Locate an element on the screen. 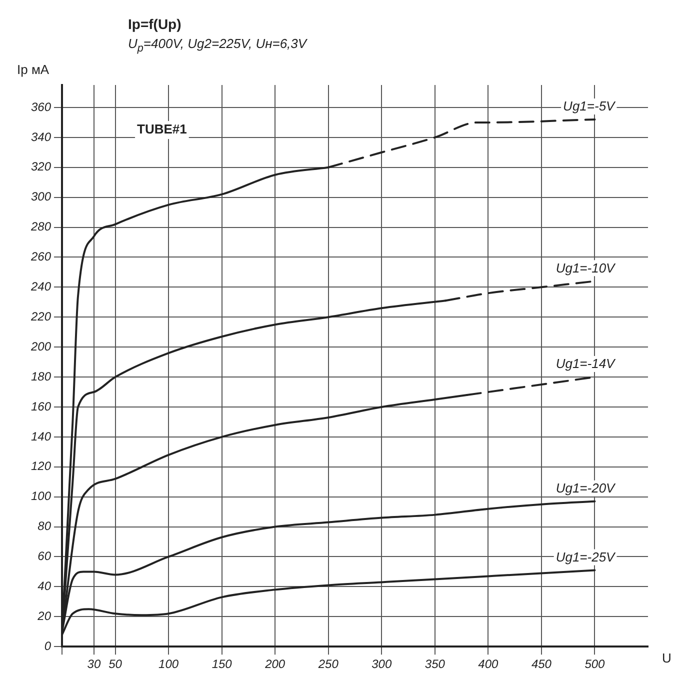 This screenshot has height=700, width=700. series-label: Ug1=-10V is located at coordinates (586, 267).